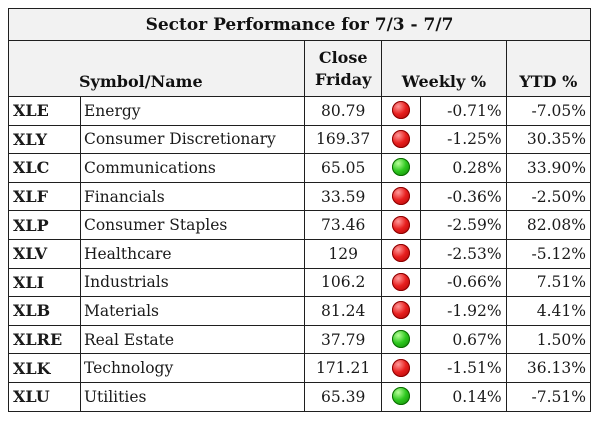 This screenshot has height=421, width=604. I want to click on close-cell: 106.2, so click(343, 282).